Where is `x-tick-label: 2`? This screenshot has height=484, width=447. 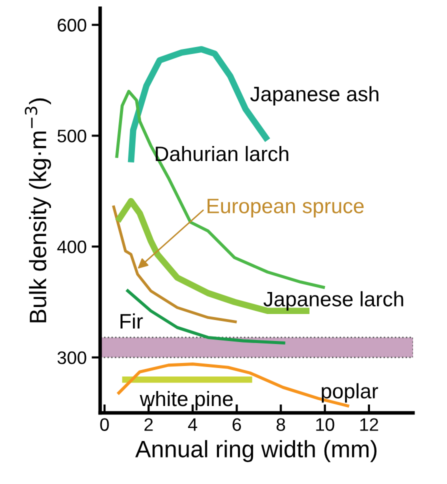 x-tick-label: 2 is located at coordinates (148, 424).